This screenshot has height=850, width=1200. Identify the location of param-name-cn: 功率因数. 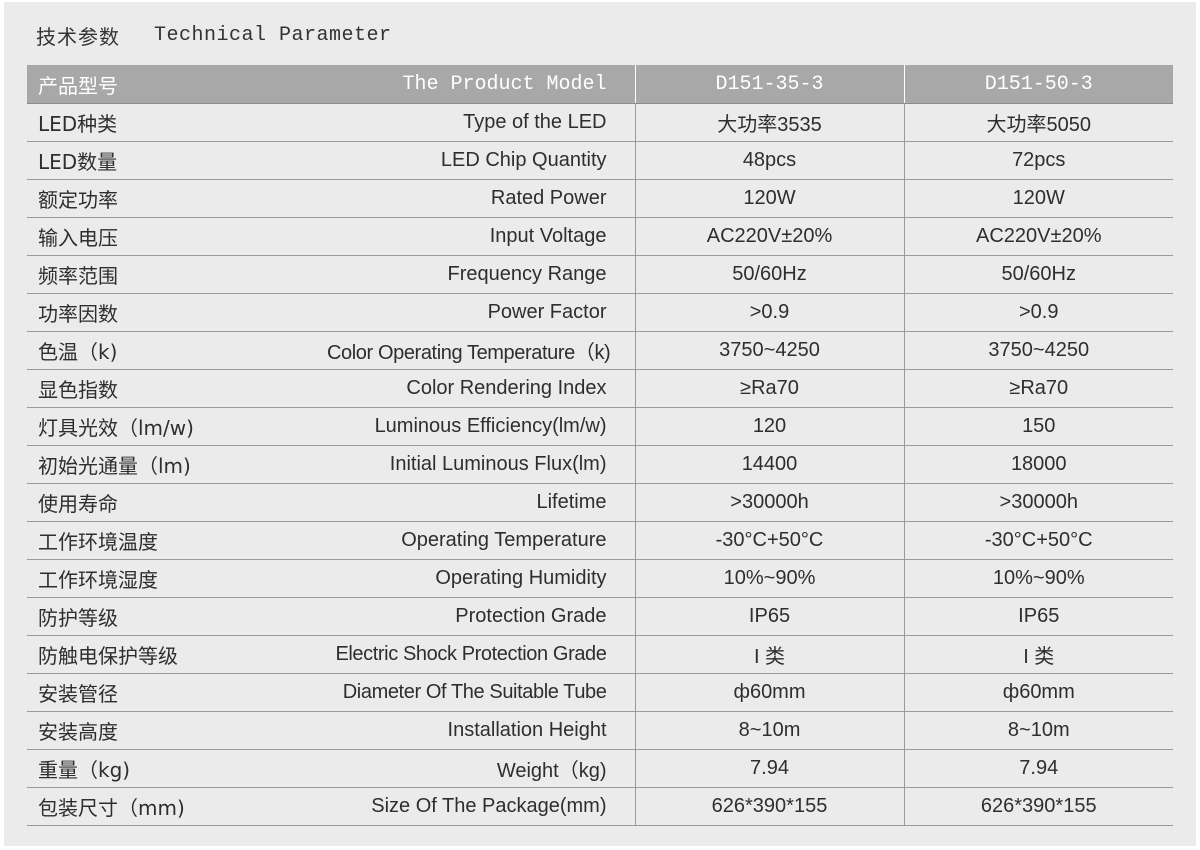
(177, 312).